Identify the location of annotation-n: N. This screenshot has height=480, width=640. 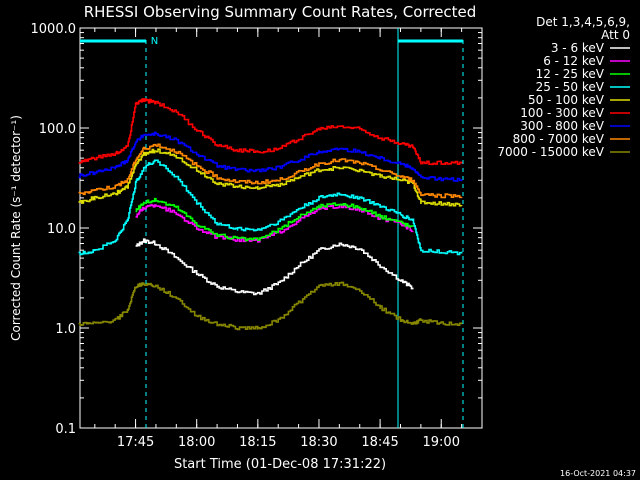
(154, 41).